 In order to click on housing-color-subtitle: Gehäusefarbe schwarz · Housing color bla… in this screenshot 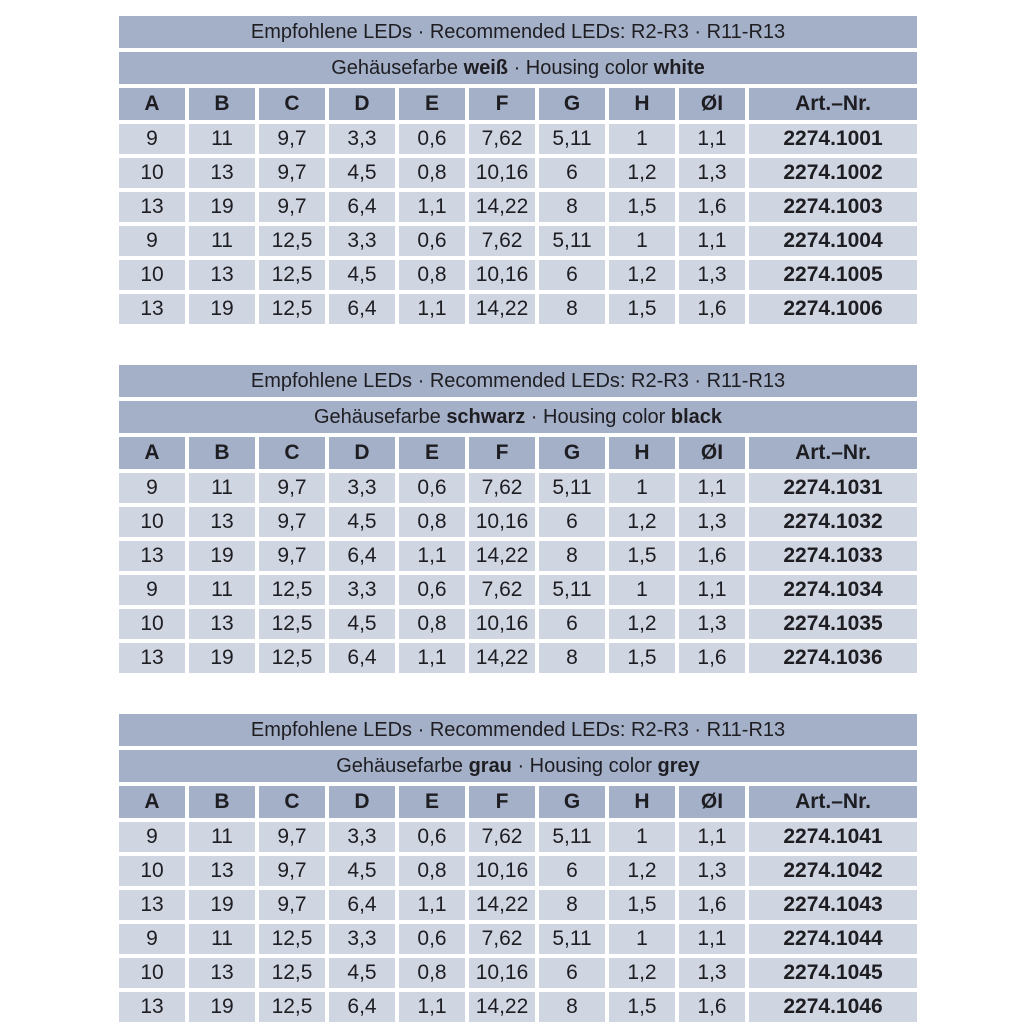, I will do `click(518, 417)`.